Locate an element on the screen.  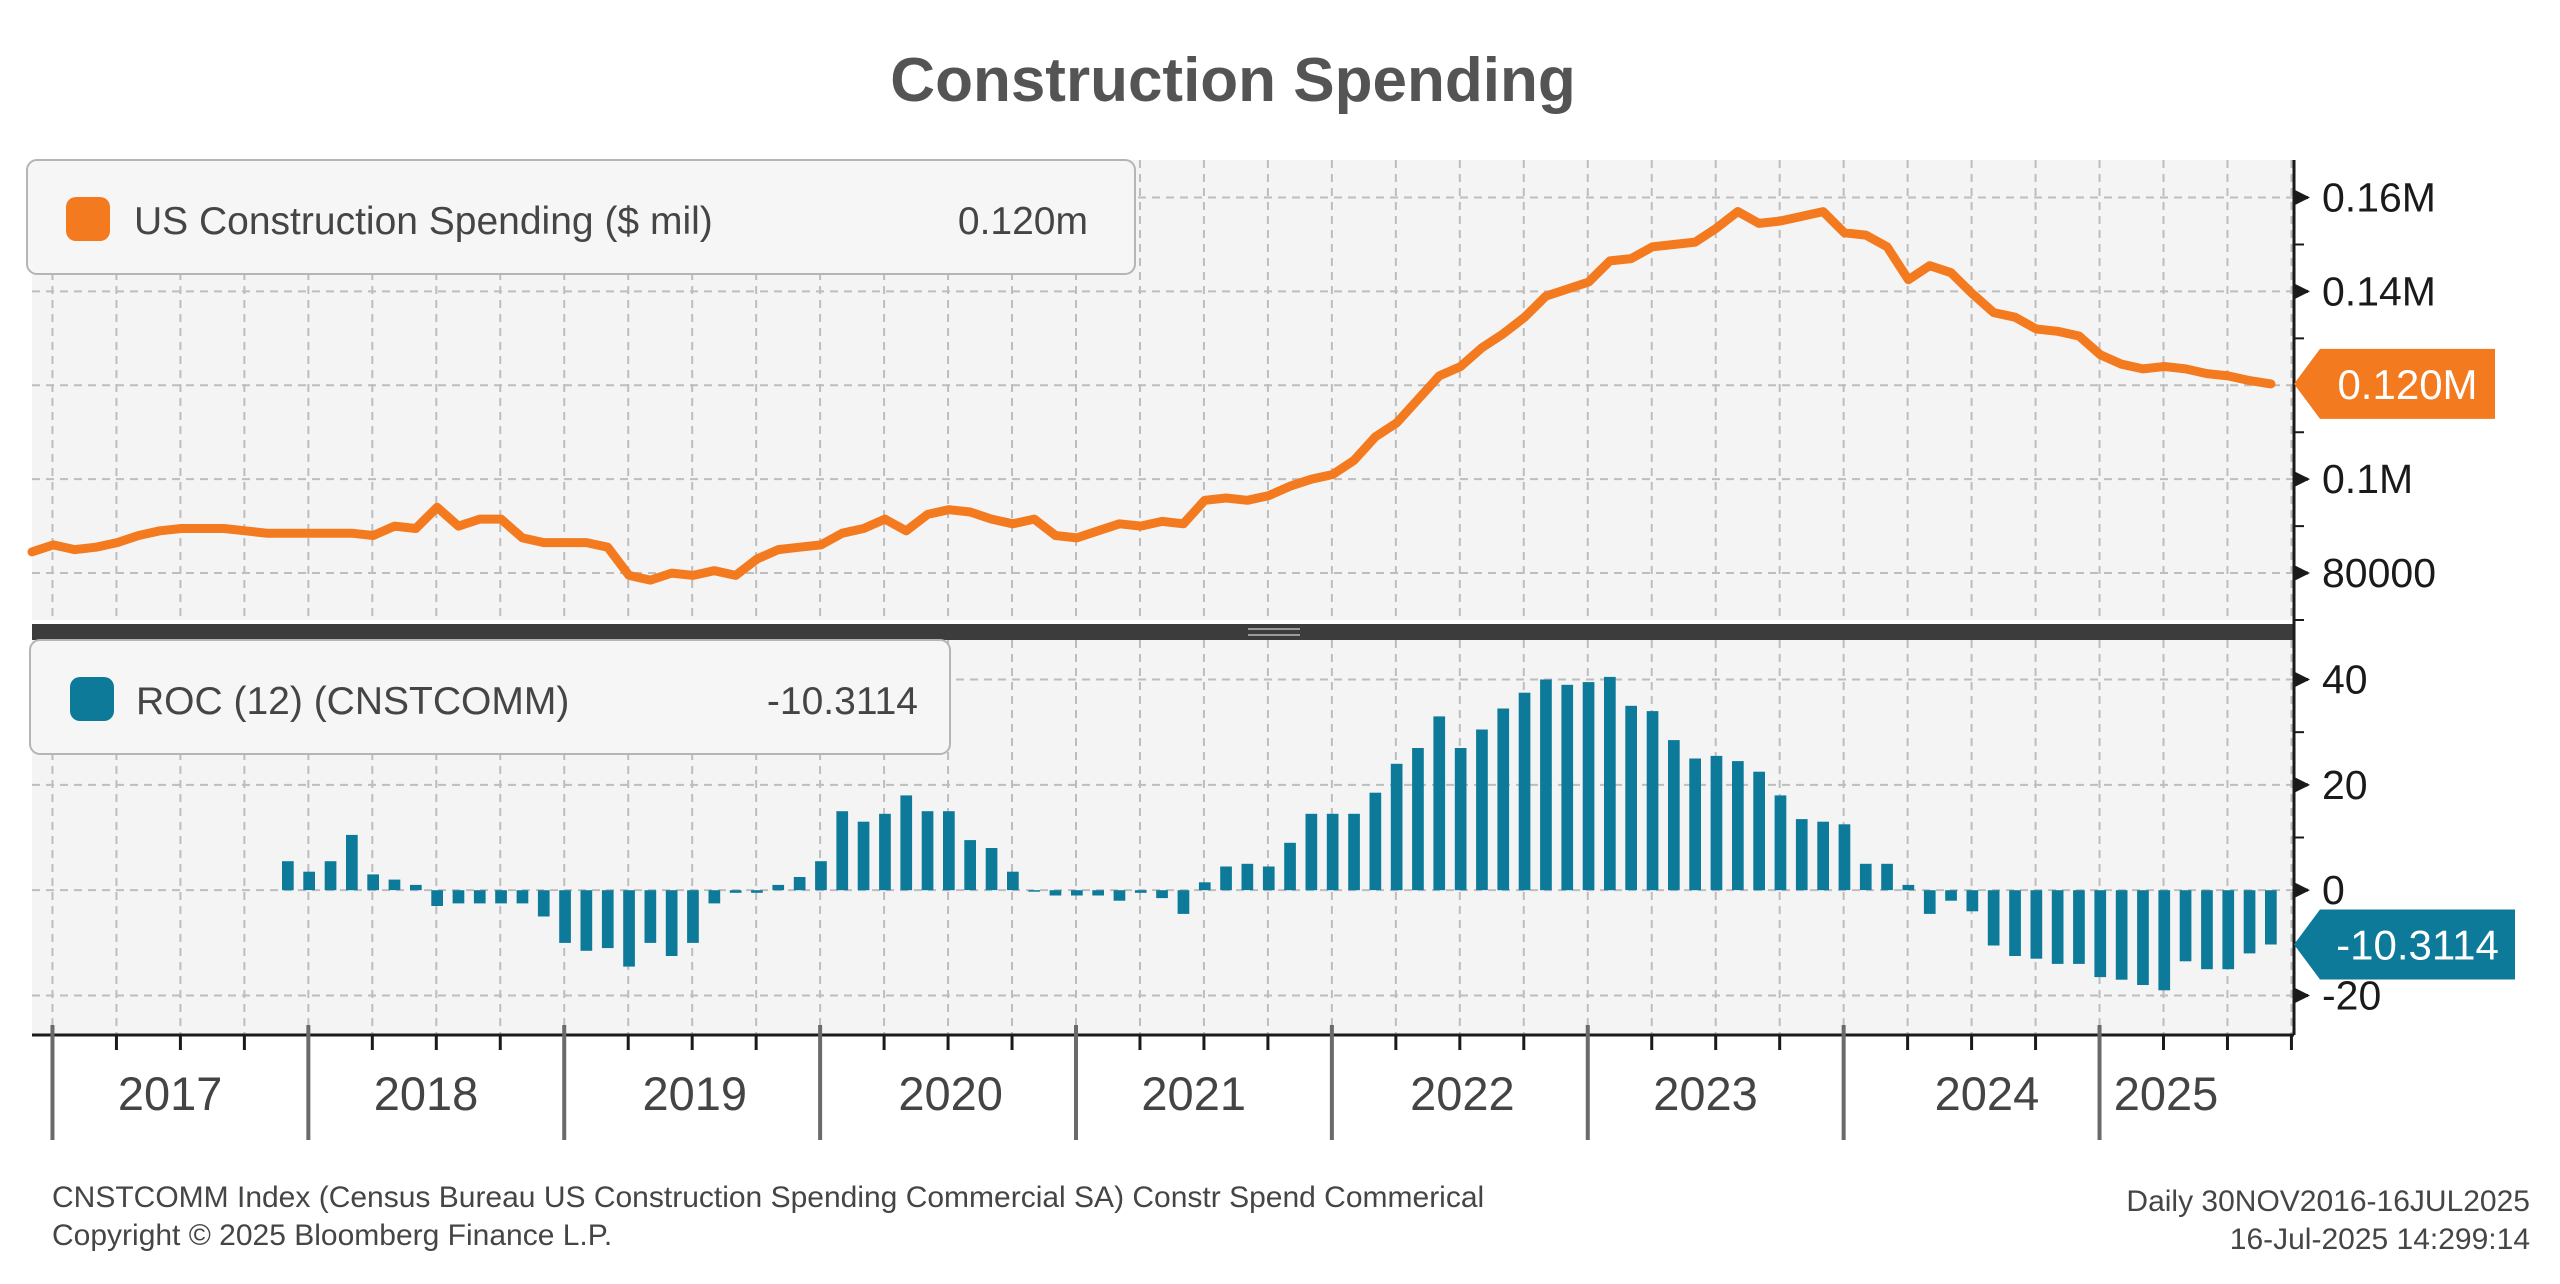
x-year-label: 2019 is located at coordinates (694, 1093).